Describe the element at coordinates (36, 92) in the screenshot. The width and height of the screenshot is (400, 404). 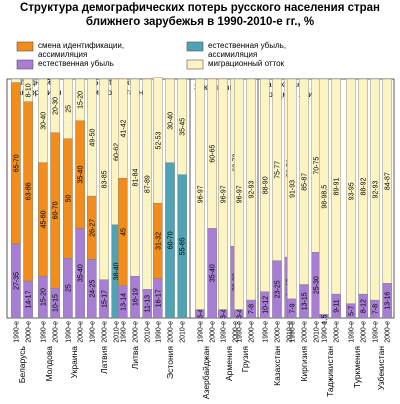
I see `region-label: макрорегион` at that location.